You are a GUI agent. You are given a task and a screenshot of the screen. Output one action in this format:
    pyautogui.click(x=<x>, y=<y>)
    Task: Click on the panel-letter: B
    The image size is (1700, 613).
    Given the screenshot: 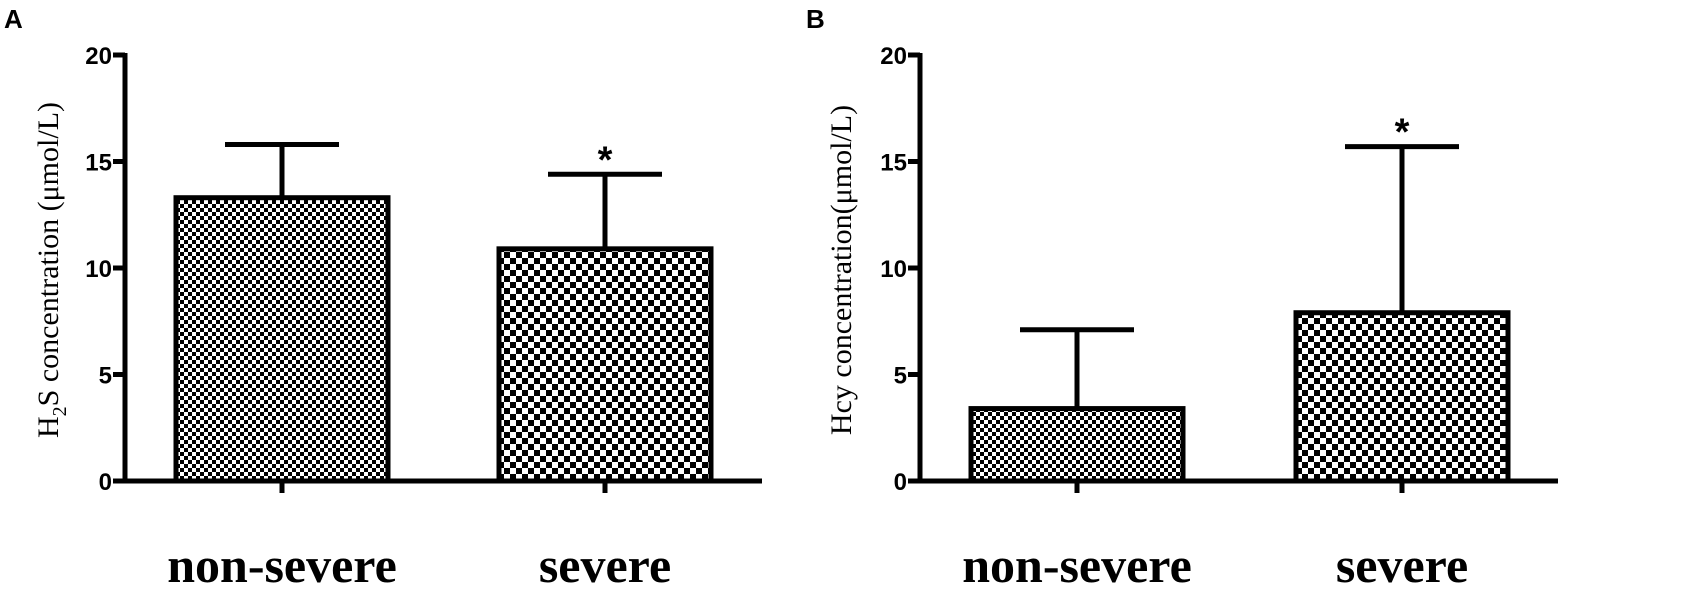 What is the action you would take?
    pyautogui.click(x=815, y=19)
    